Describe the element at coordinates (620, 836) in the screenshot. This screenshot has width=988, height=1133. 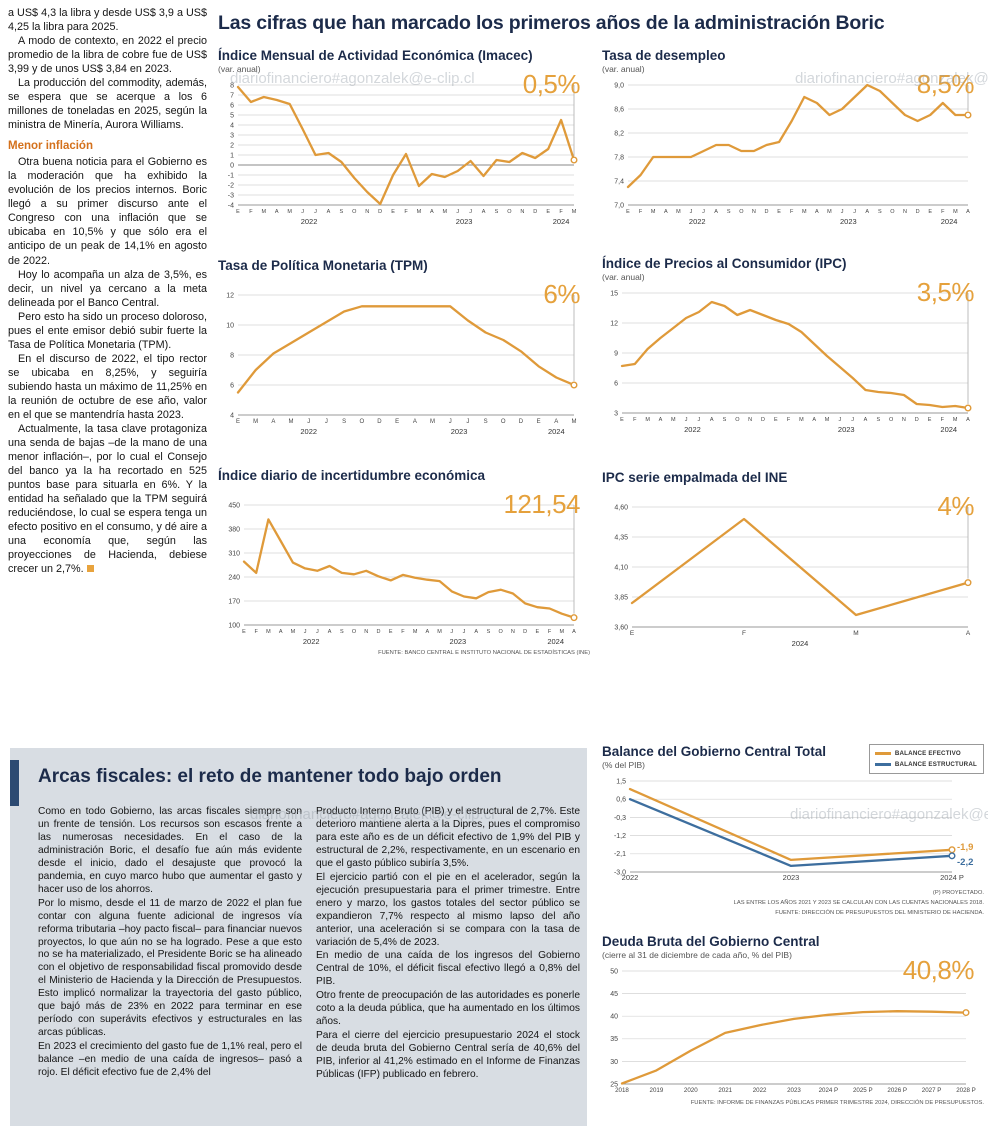
I see `svg-text: -1,2` at that location.